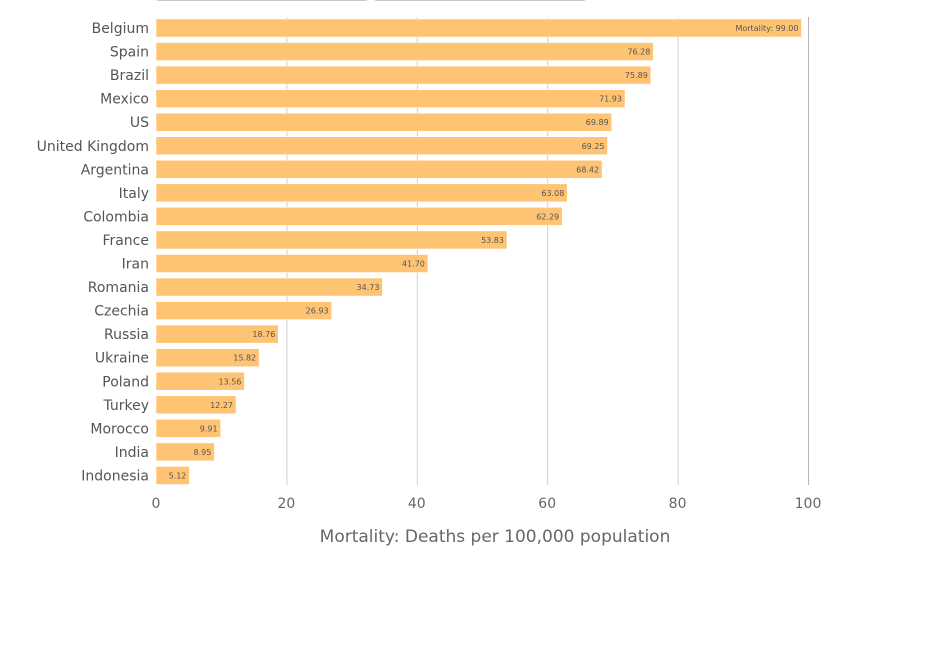 This screenshot has height=648, width=940. I want to click on value-label: 15.82, so click(244, 358).